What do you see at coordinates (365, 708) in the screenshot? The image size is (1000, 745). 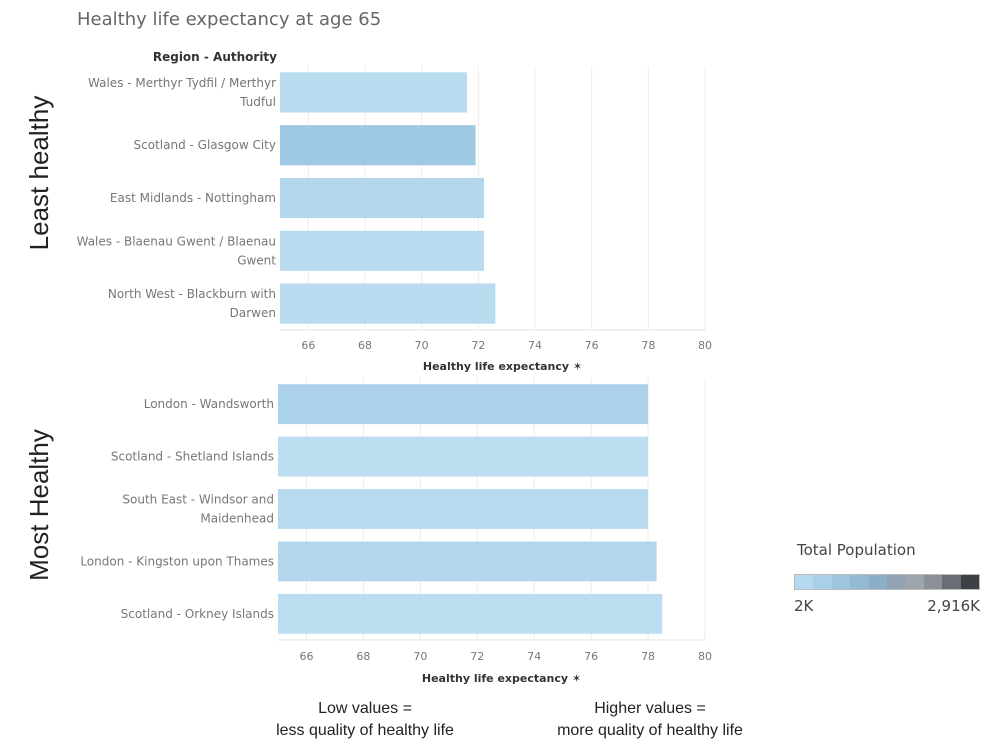 I see `low-note-line1: Low values =` at bounding box center [365, 708].